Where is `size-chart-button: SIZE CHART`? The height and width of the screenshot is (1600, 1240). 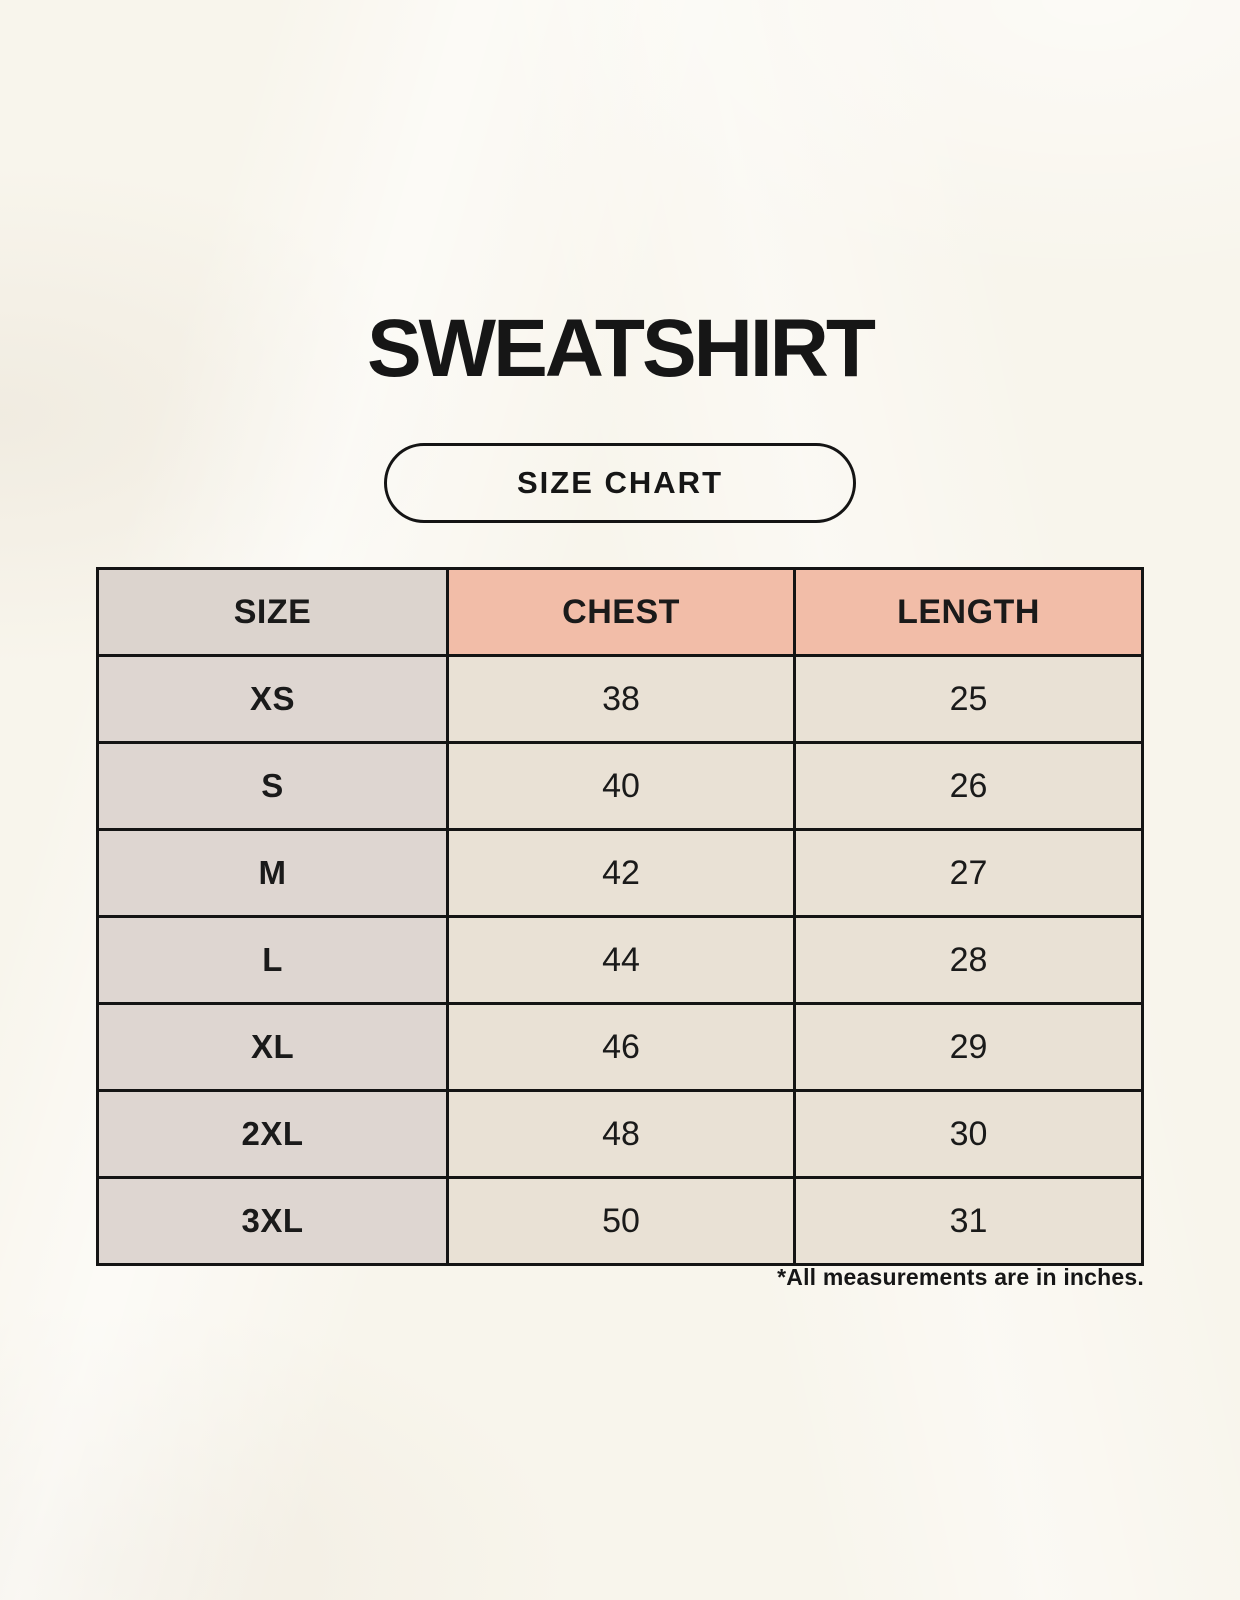 size-chart-button: SIZE CHART is located at coordinates (620, 483).